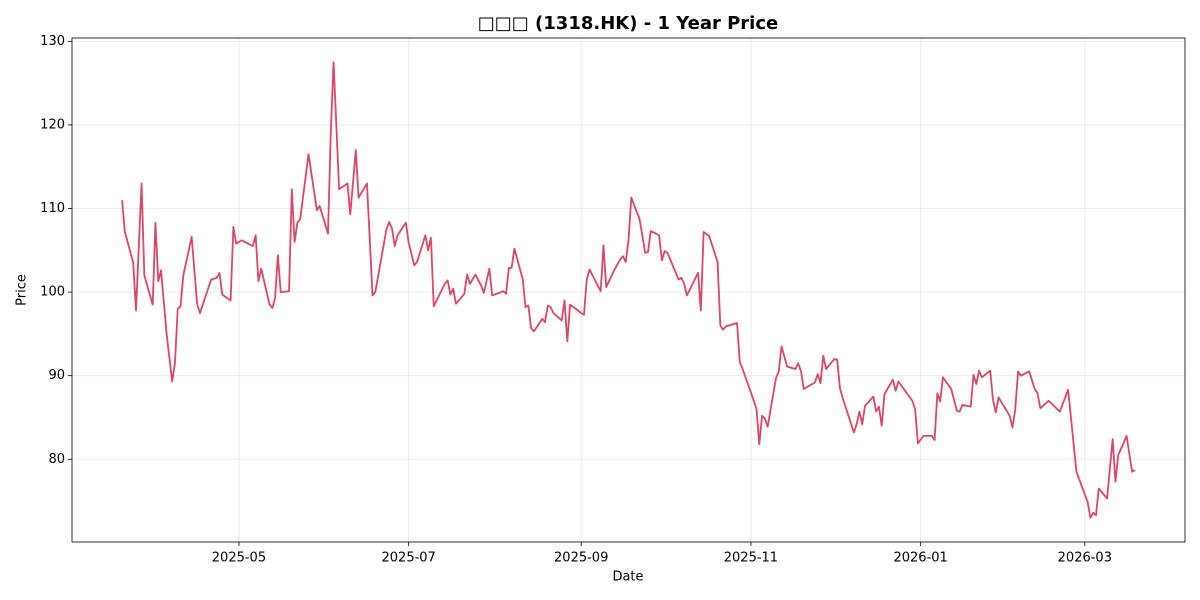 Image resolution: width=1200 pixels, height=600 pixels. I want to click on y-tick-label: 100, so click(52, 292).